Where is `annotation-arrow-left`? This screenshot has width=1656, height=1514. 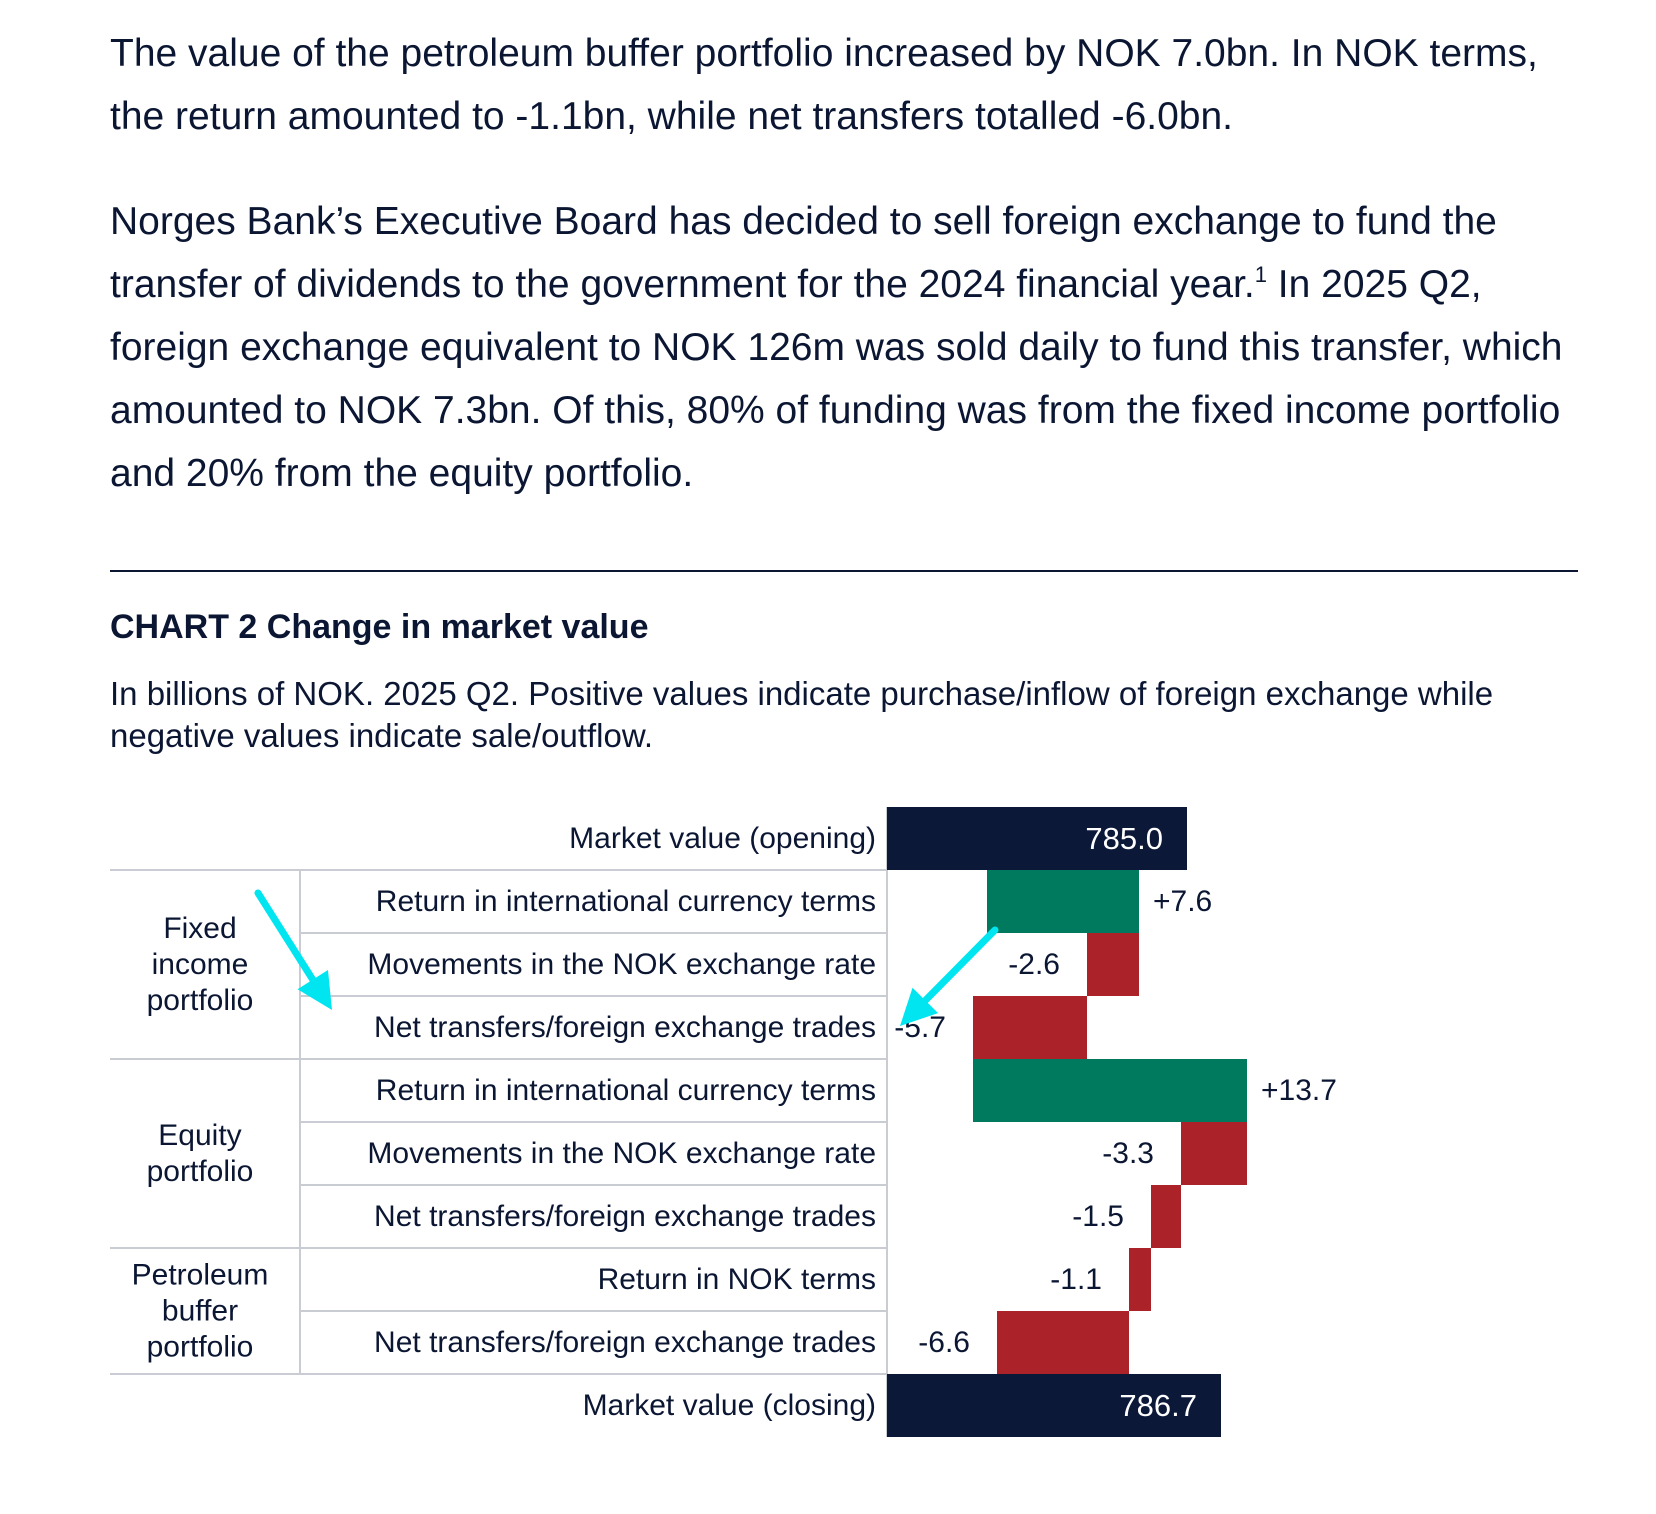 annotation-arrow-left is located at coordinates (293, 949).